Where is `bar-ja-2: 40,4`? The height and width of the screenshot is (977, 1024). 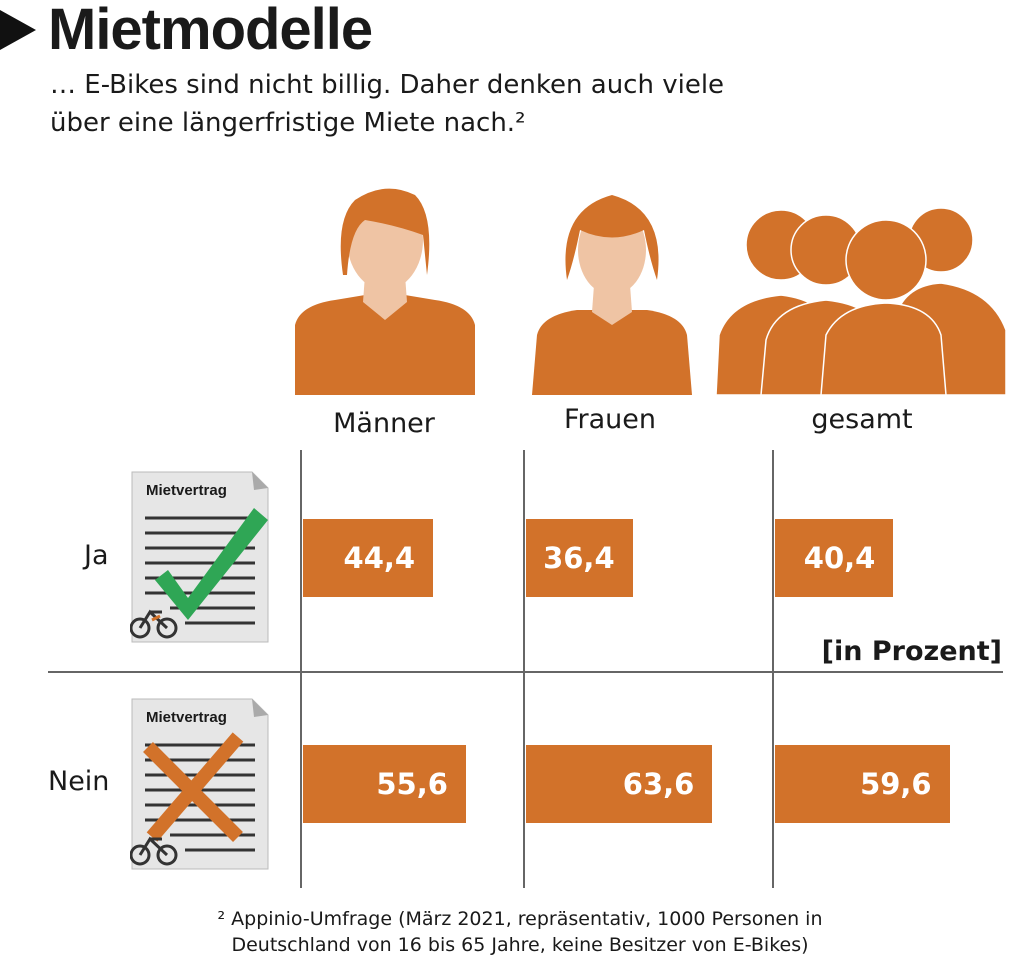 bar-ja-2: 40,4 is located at coordinates (834, 558).